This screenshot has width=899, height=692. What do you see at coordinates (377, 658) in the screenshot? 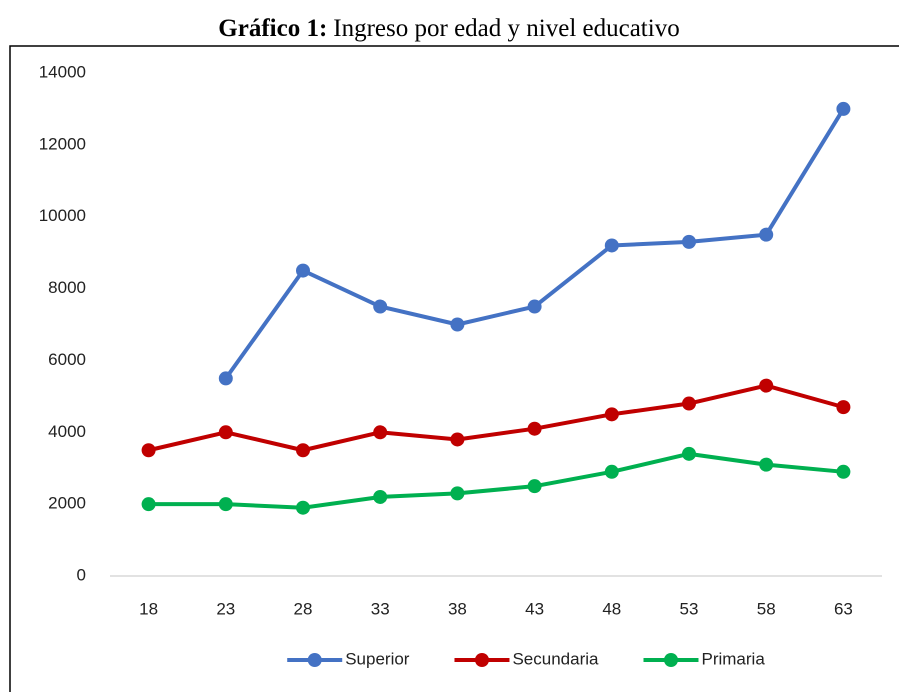
I see `legend-label: Superior` at bounding box center [377, 658].